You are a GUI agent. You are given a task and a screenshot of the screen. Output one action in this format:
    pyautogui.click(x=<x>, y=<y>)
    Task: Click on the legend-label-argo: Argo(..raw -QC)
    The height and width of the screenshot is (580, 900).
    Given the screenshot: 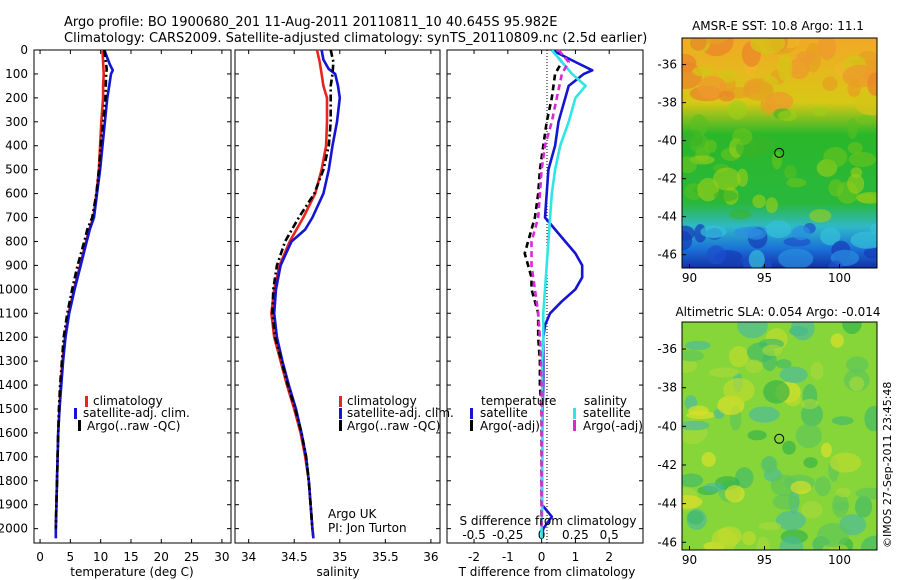 What is the action you would take?
    pyautogui.click(x=393, y=426)
    